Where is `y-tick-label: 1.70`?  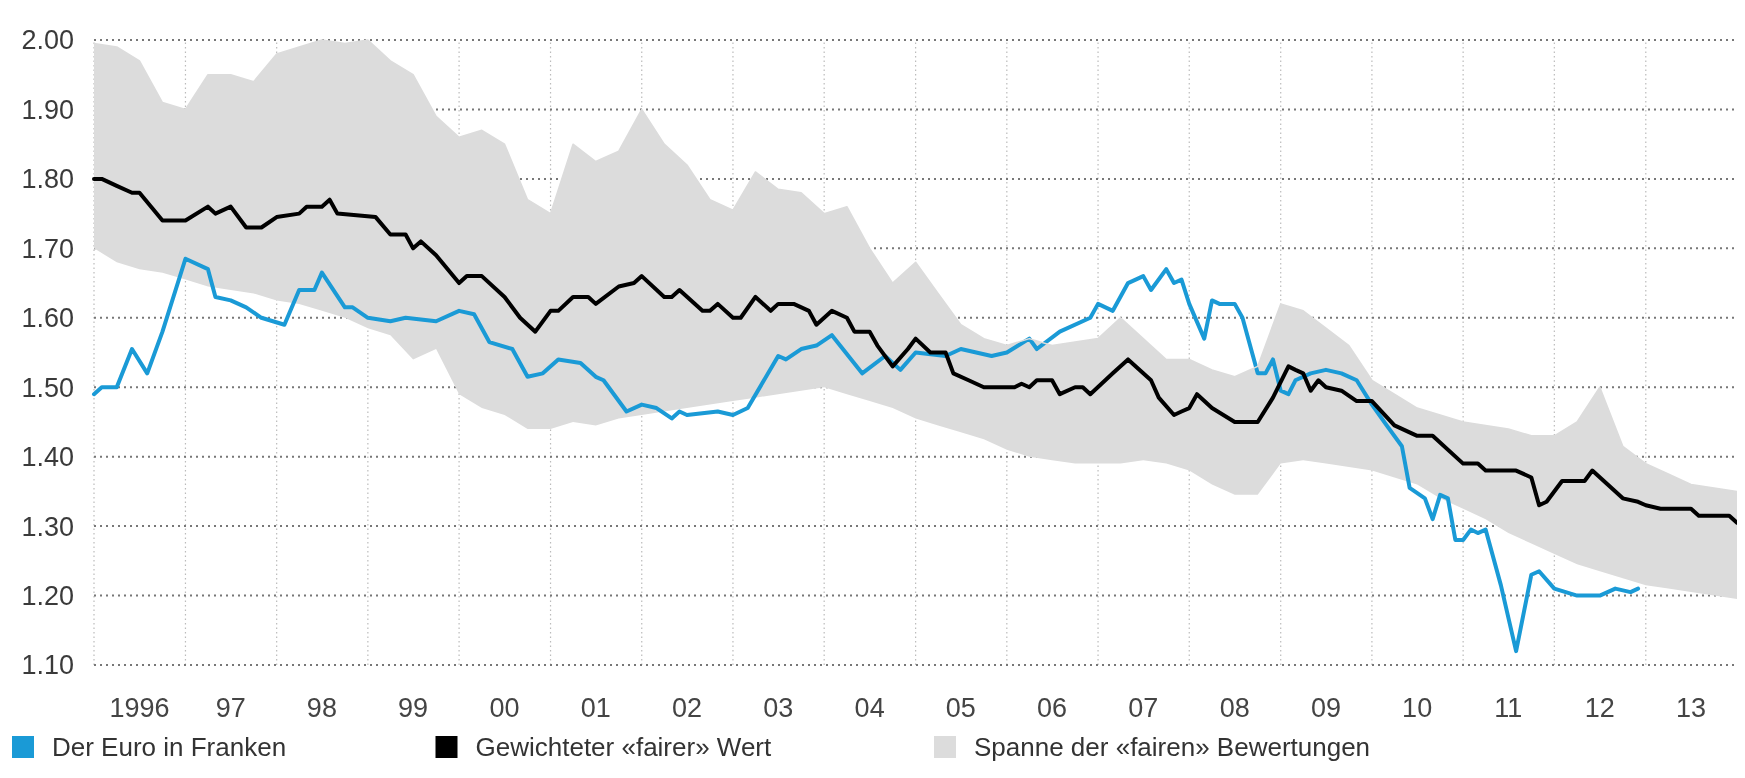
y-tick-label: 1.70 is located at coordinates (47, 248).